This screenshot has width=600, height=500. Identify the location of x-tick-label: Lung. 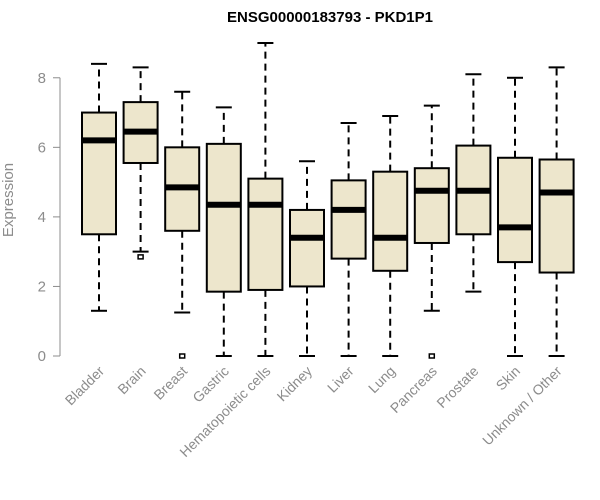
(381, 379).